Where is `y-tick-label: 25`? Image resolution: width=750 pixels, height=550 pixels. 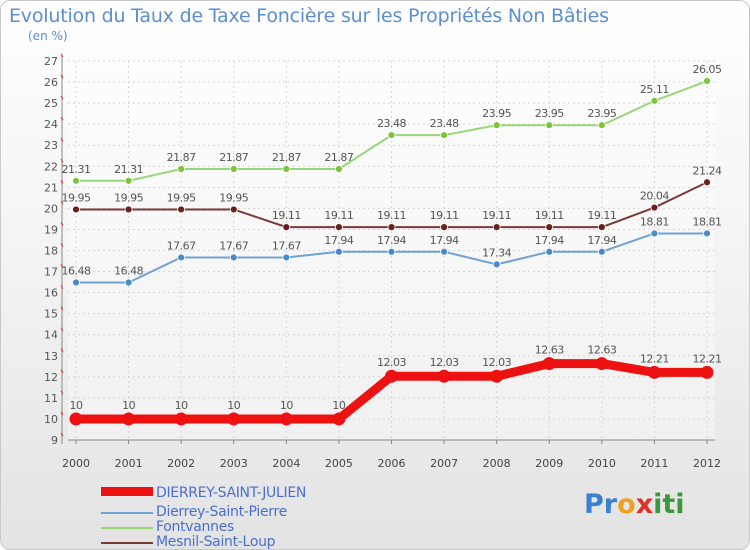 y-tick-label: 25 is located at coordinates (51, 103).